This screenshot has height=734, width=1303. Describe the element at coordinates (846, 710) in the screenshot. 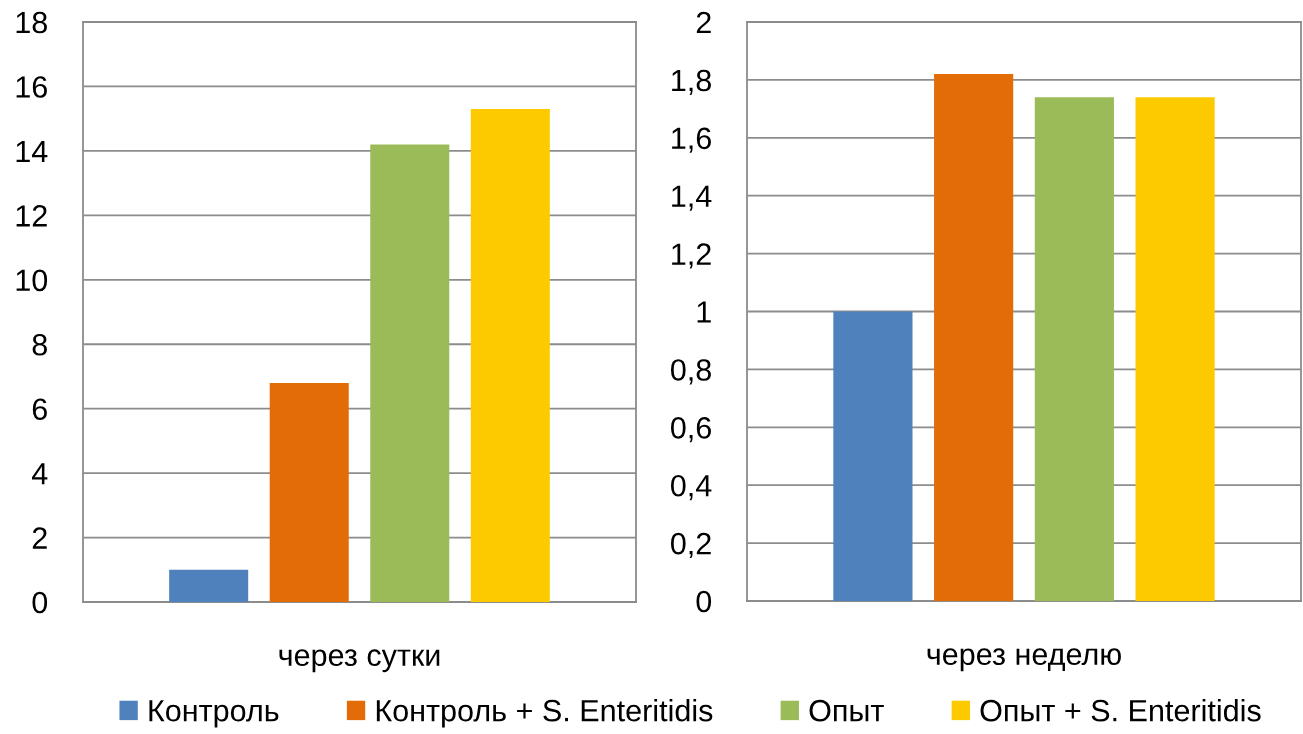

I see `legend-label: Опыт` at that location.